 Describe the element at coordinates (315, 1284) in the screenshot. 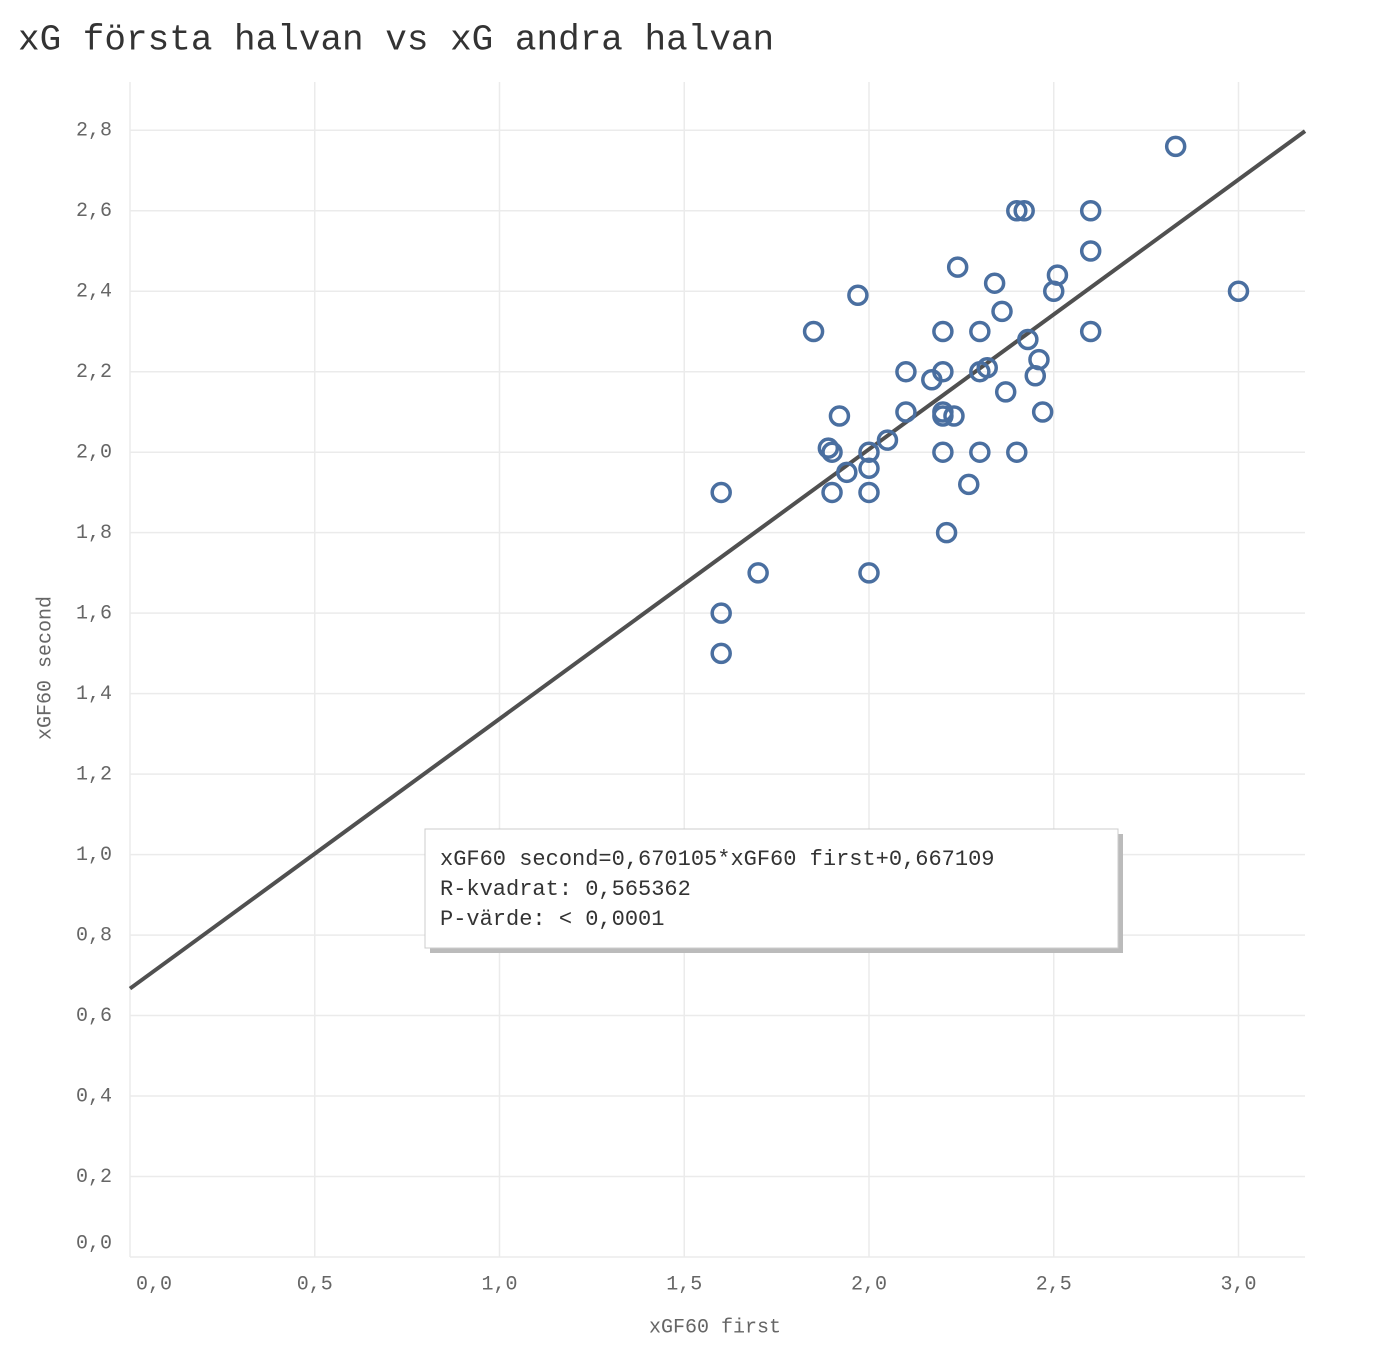

I see `x-tick-label: 0,5` at that location.